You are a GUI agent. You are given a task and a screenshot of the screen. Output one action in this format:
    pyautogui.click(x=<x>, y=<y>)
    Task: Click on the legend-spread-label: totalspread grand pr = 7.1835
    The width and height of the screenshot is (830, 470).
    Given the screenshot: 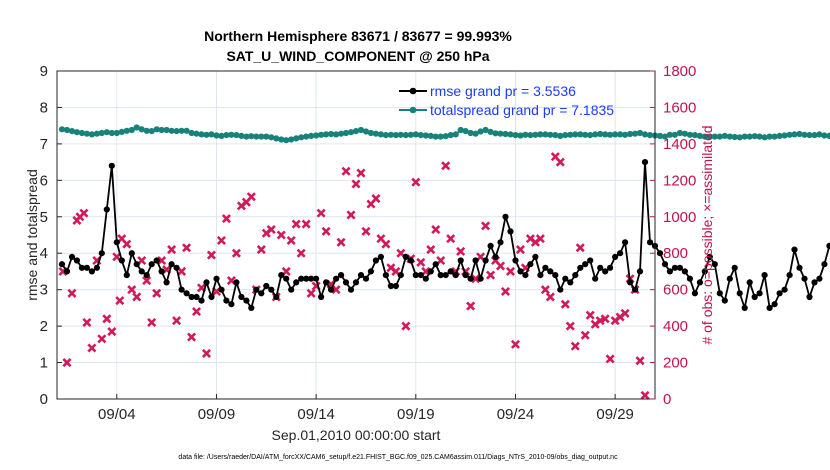 What is the action you would take?
    pyautogui.click(x=522, y=110)
    